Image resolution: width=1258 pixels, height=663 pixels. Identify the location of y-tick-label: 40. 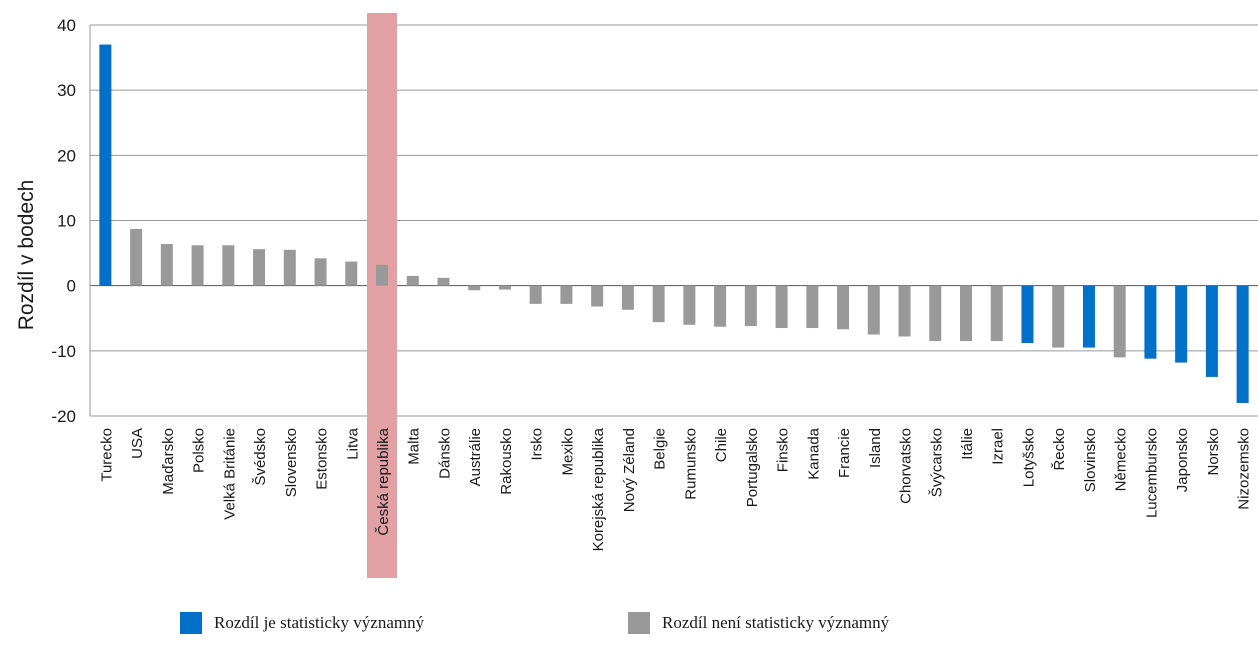
(66, 25).